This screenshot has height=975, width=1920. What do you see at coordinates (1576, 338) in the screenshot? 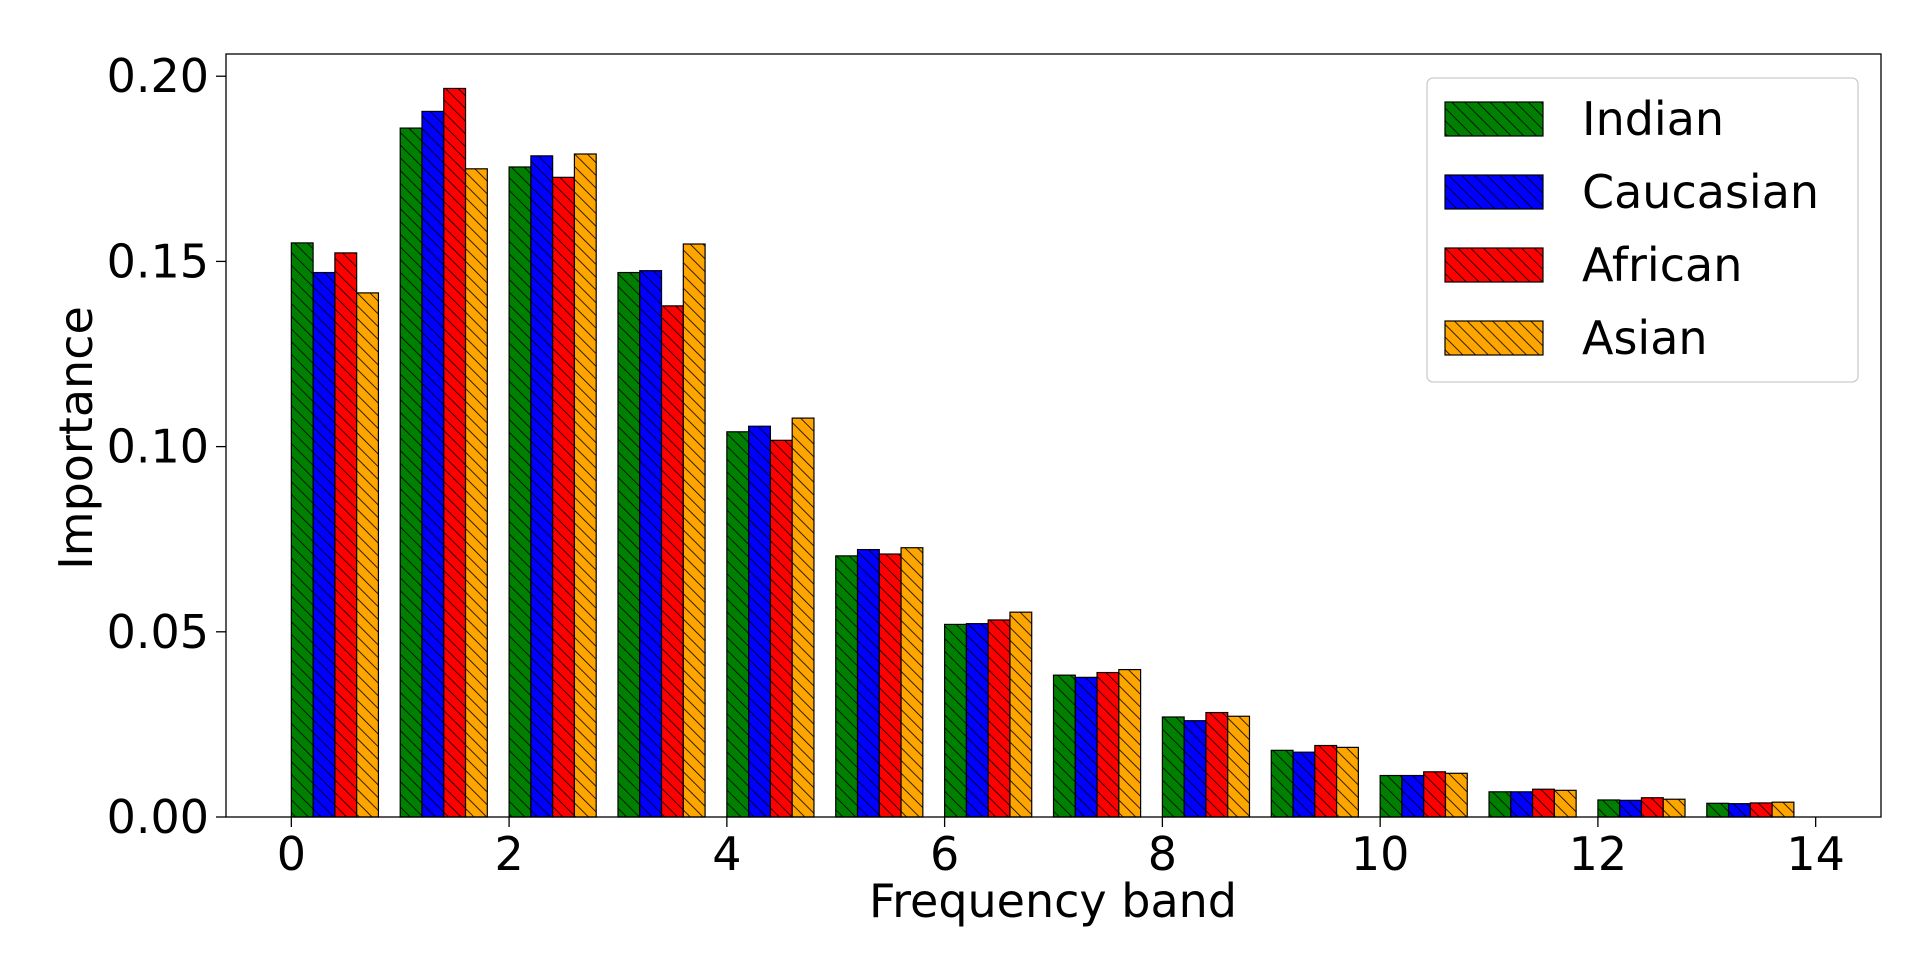
I see `legend-item: Asian` at bounding box center [1576, 338].